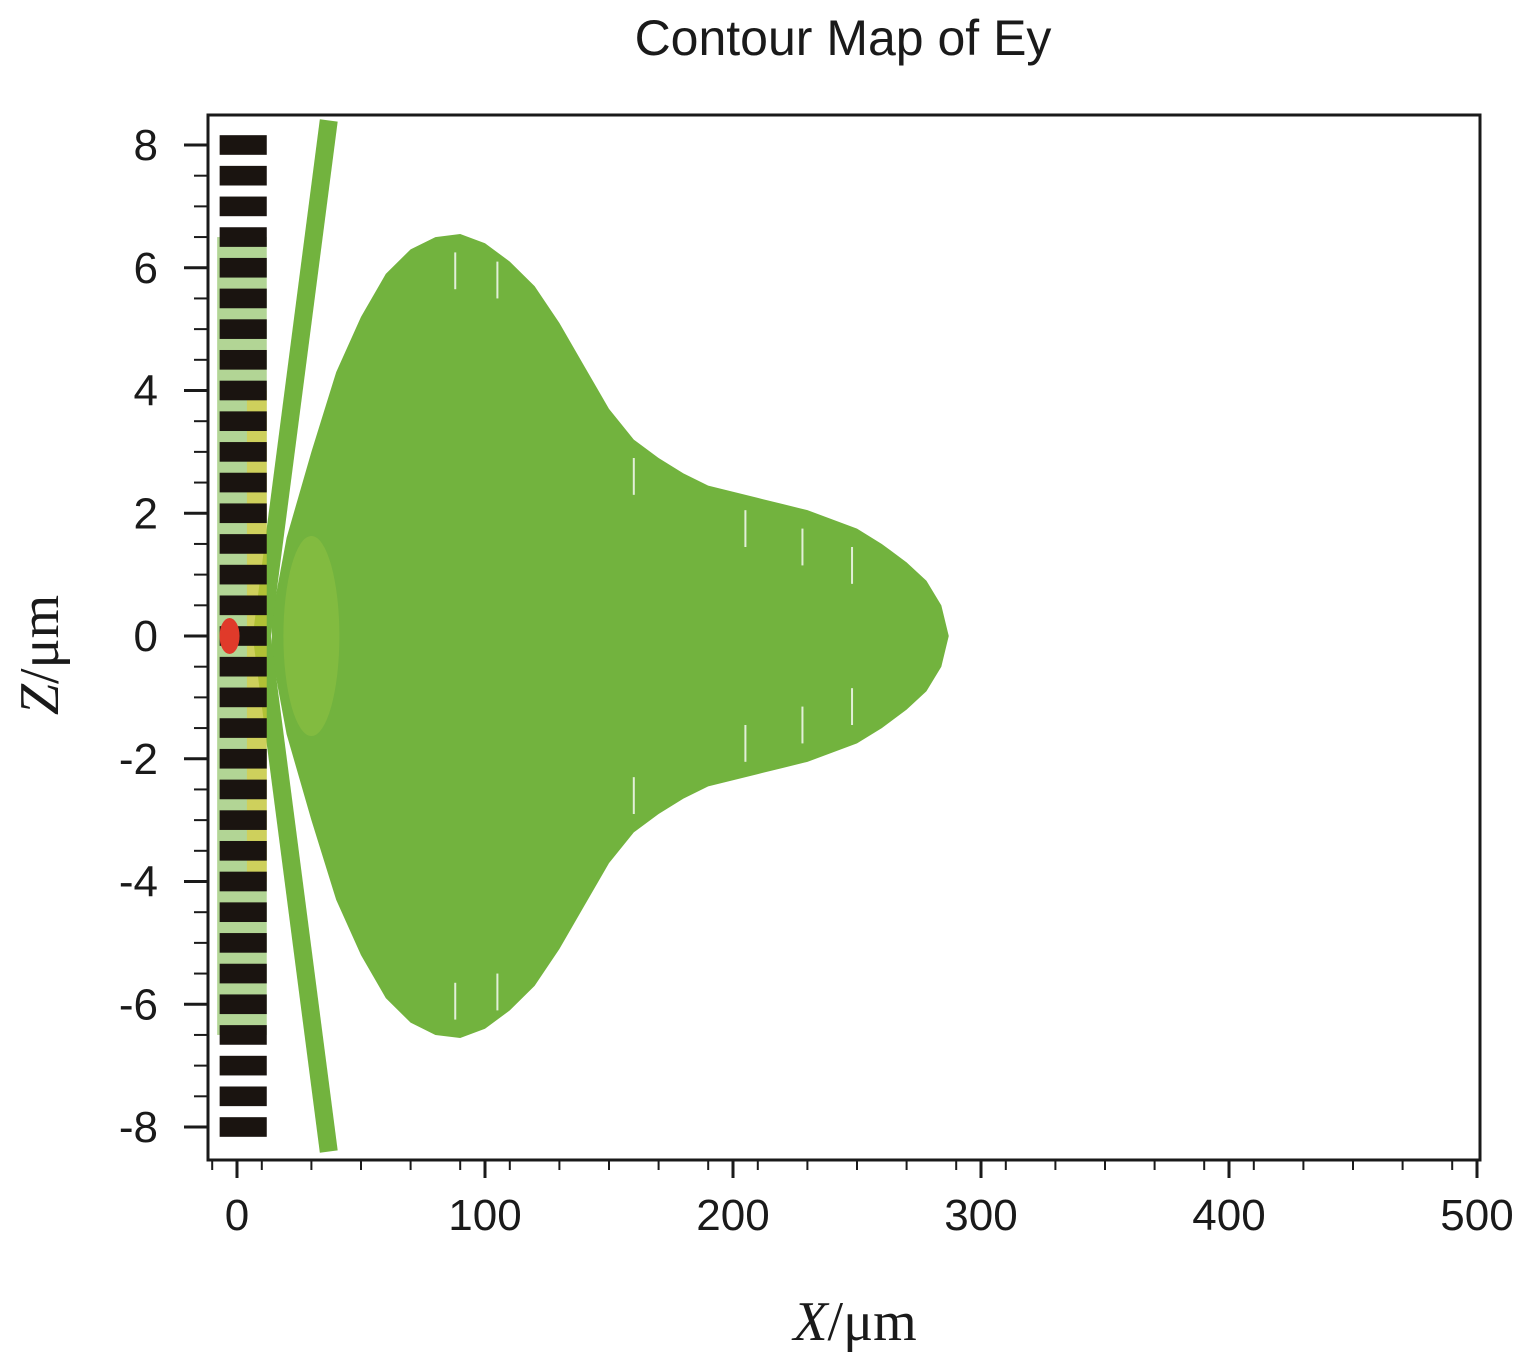  What do you see at coordinates (732, 1215) in the screenshot?
I see `x-tick-label-200: 200` at bounding box center [732, 1215].